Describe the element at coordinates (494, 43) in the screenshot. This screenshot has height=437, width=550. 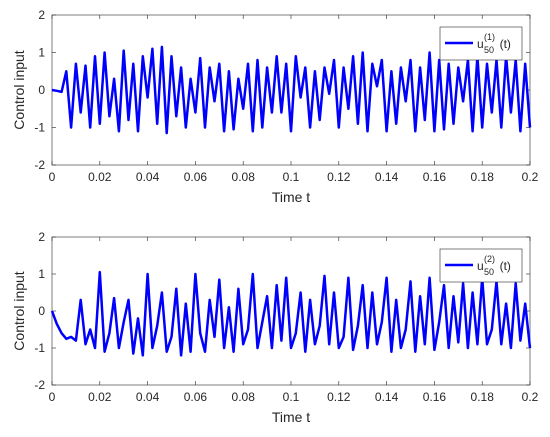
I see `legend-label: u50(1) (t)` at that location.